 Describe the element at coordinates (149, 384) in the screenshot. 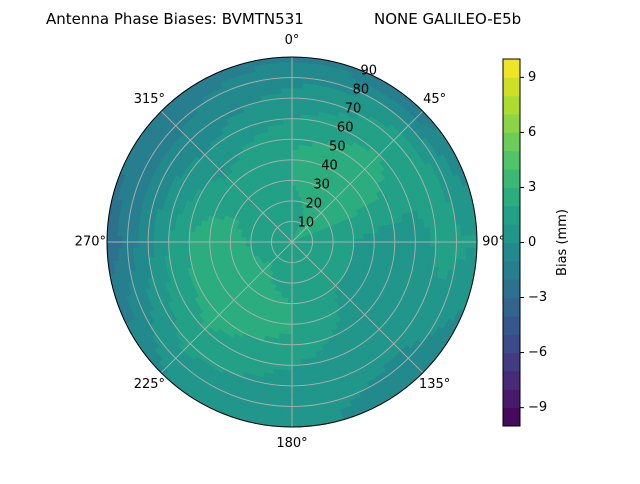

I see `azimuth-tick-label: 225°` at that location.